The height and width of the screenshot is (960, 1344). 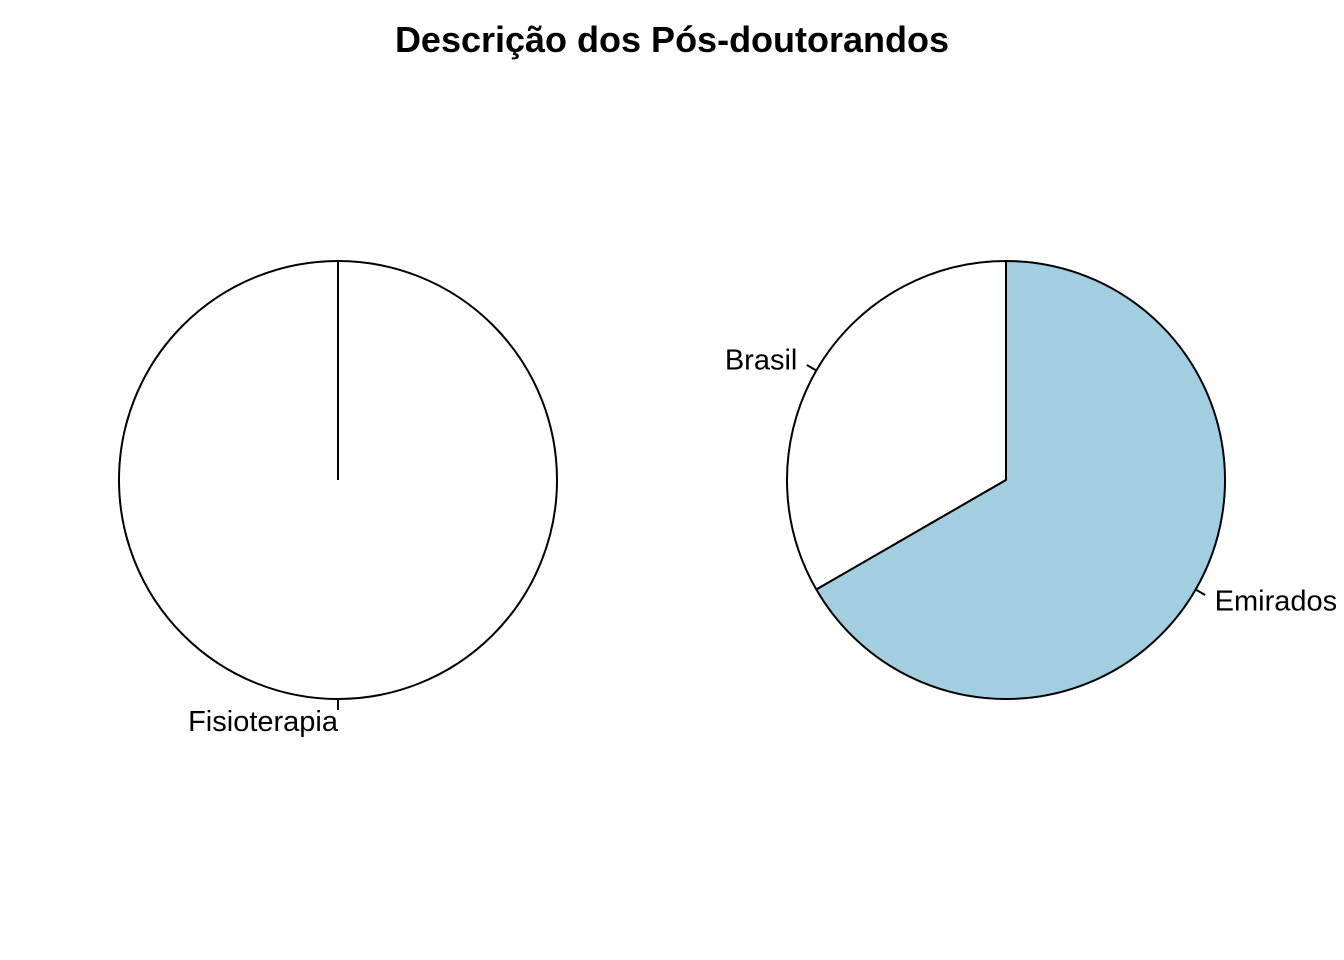 I want to click on pie-label-emirados: Emirados, so click(x=1276, y=601).